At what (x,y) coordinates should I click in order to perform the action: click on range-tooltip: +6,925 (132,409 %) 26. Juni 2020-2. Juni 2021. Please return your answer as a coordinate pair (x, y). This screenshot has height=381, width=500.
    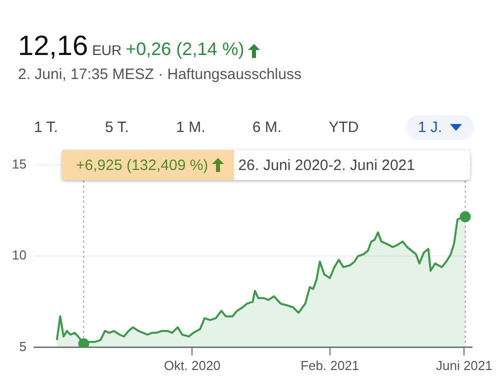
    Looking at the image, I should click on (266, 165).